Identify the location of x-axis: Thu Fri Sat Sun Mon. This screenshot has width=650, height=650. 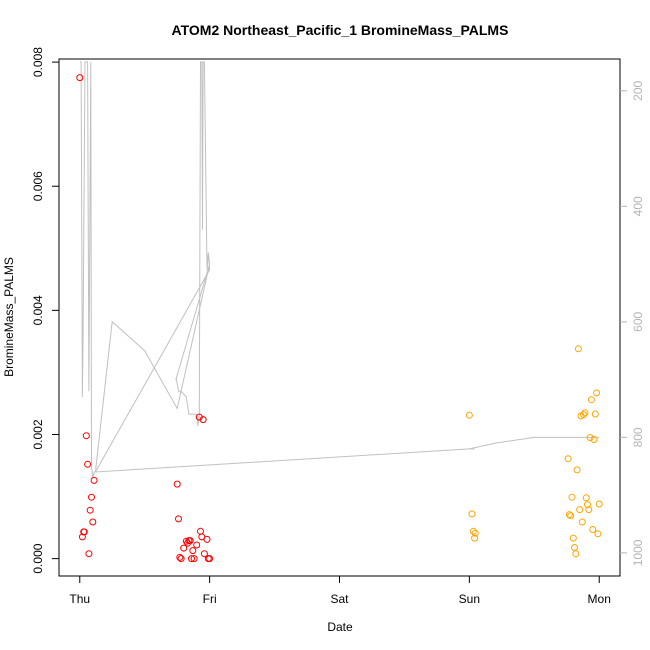
(340, 591).